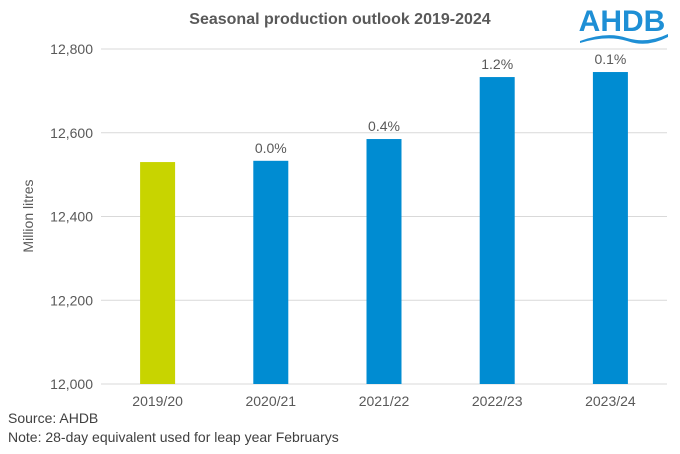 The width and height of the screenshot is (680, 454). Describe the element at coordinates (157, 401) in the screenshot. I see `x-tick-label: 2019/20` at that location.